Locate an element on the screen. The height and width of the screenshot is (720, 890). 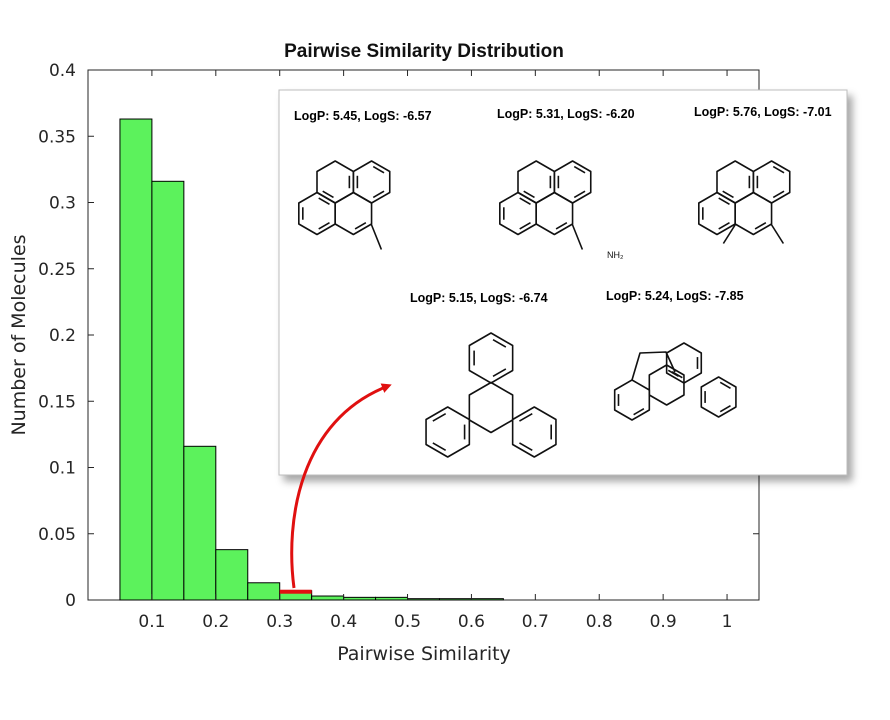
x-tick-label: 0.5 is located at coordinates (407, 622).